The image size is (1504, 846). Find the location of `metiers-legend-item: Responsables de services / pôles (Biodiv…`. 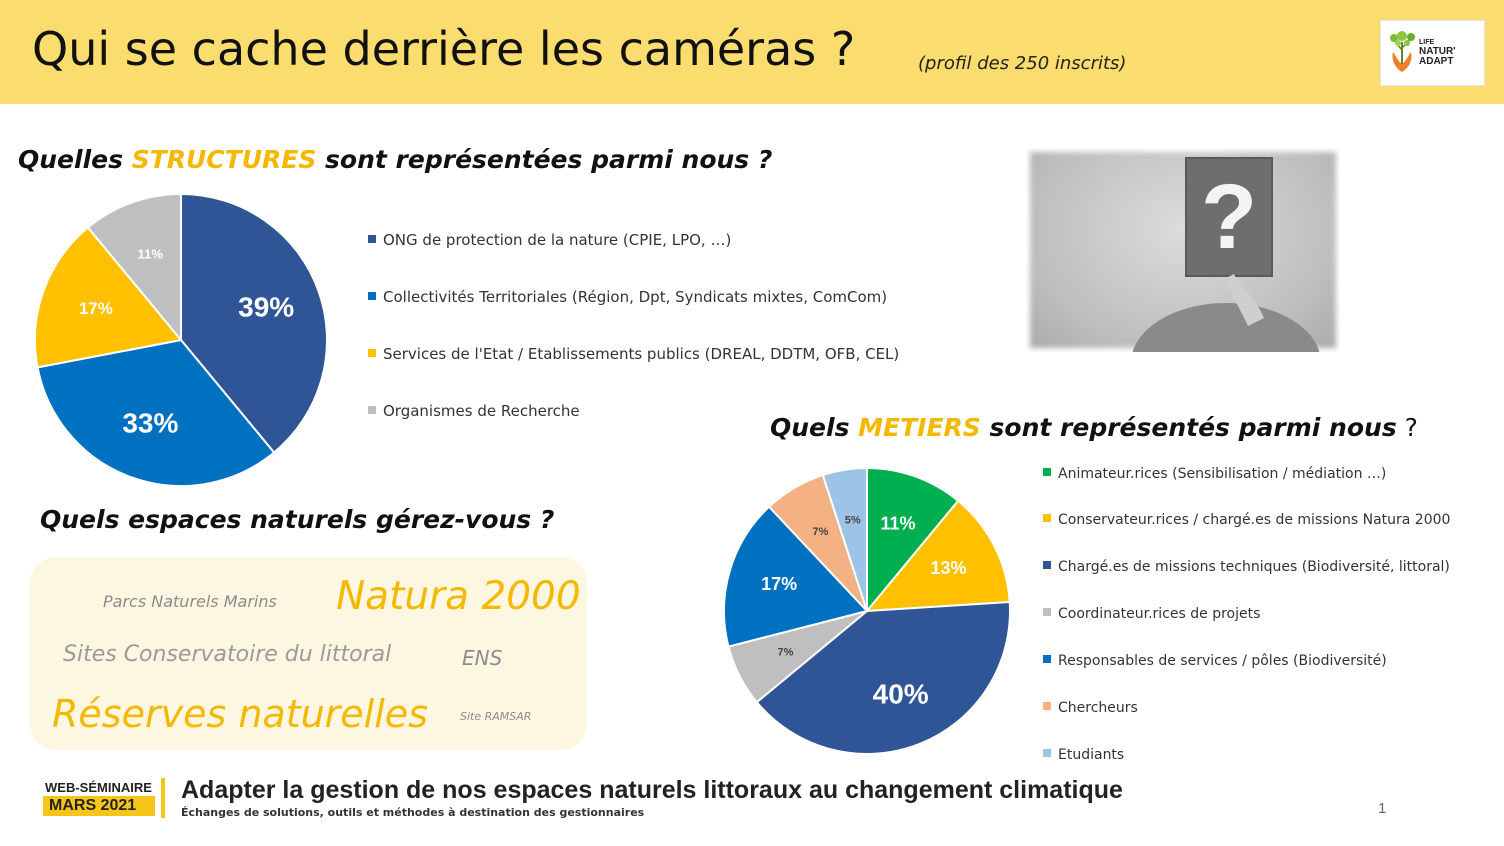

metiers-legend-item: Responsables de services / pôles (Biodiv… is located at coordinates (1215, 661).